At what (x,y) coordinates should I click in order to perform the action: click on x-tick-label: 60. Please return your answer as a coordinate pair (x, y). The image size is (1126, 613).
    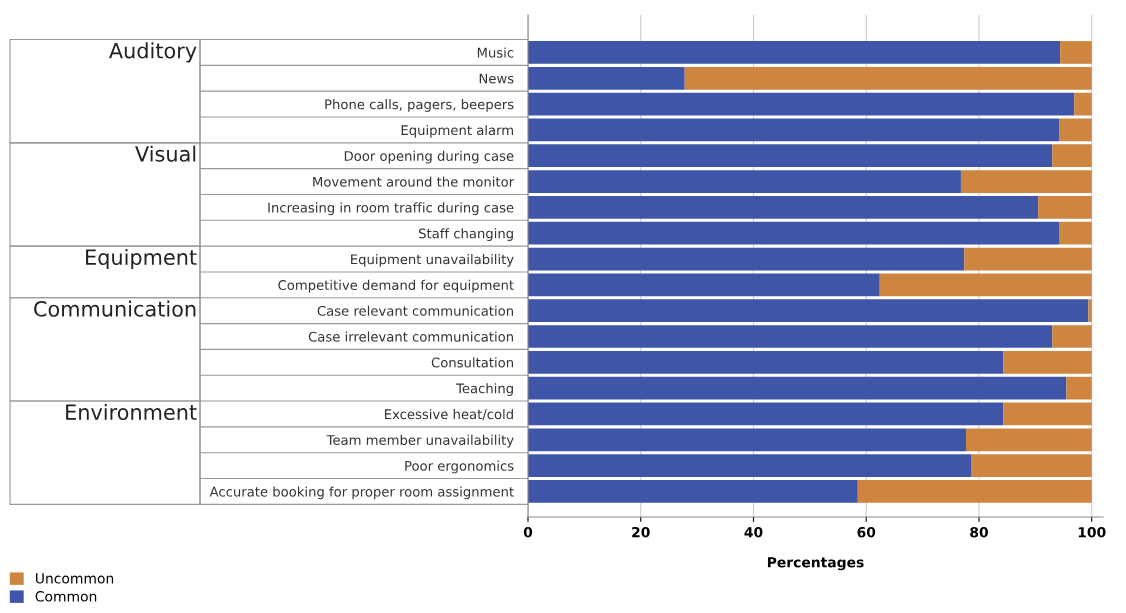
    Looking at the image, I should click on (866, 532).